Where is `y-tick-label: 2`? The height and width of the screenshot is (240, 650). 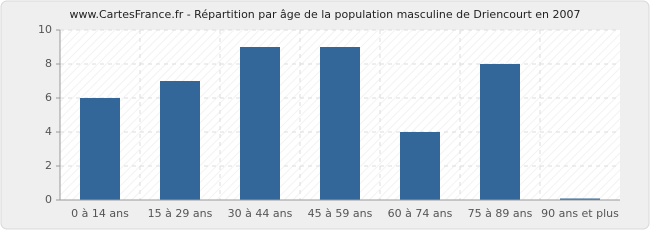
y-tick-label: 2 is located at coordinates (48, 165).